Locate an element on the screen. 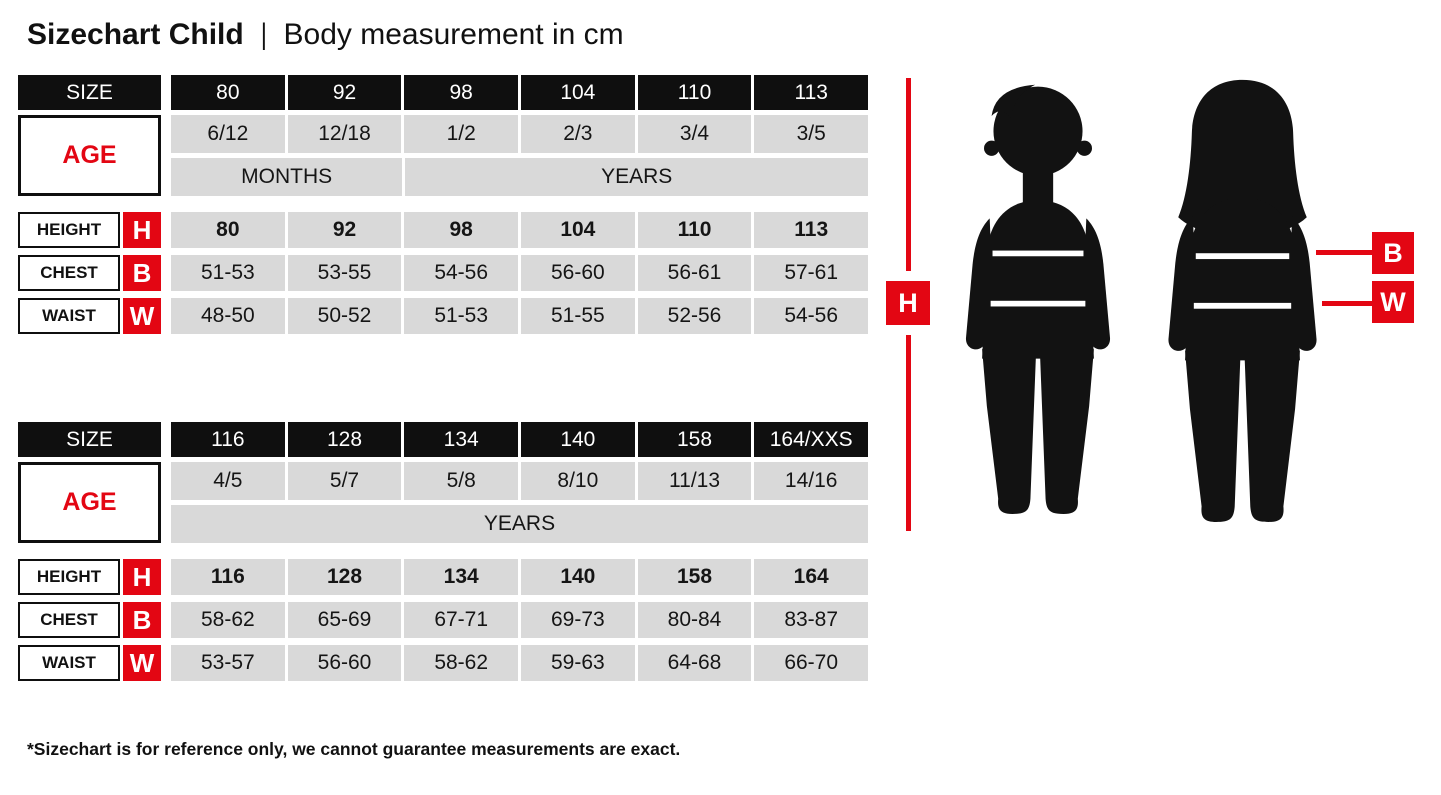 This screenshot has width=1441, height=795. age-period-row: YEARS is located at coordinates (443, 524).